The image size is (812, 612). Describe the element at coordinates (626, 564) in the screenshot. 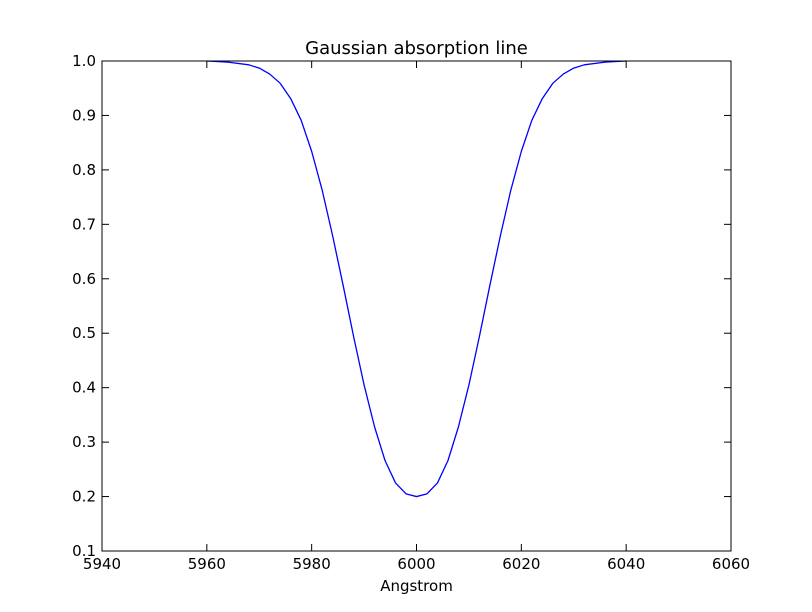

I see `x-tick-label: 6040` at that location.